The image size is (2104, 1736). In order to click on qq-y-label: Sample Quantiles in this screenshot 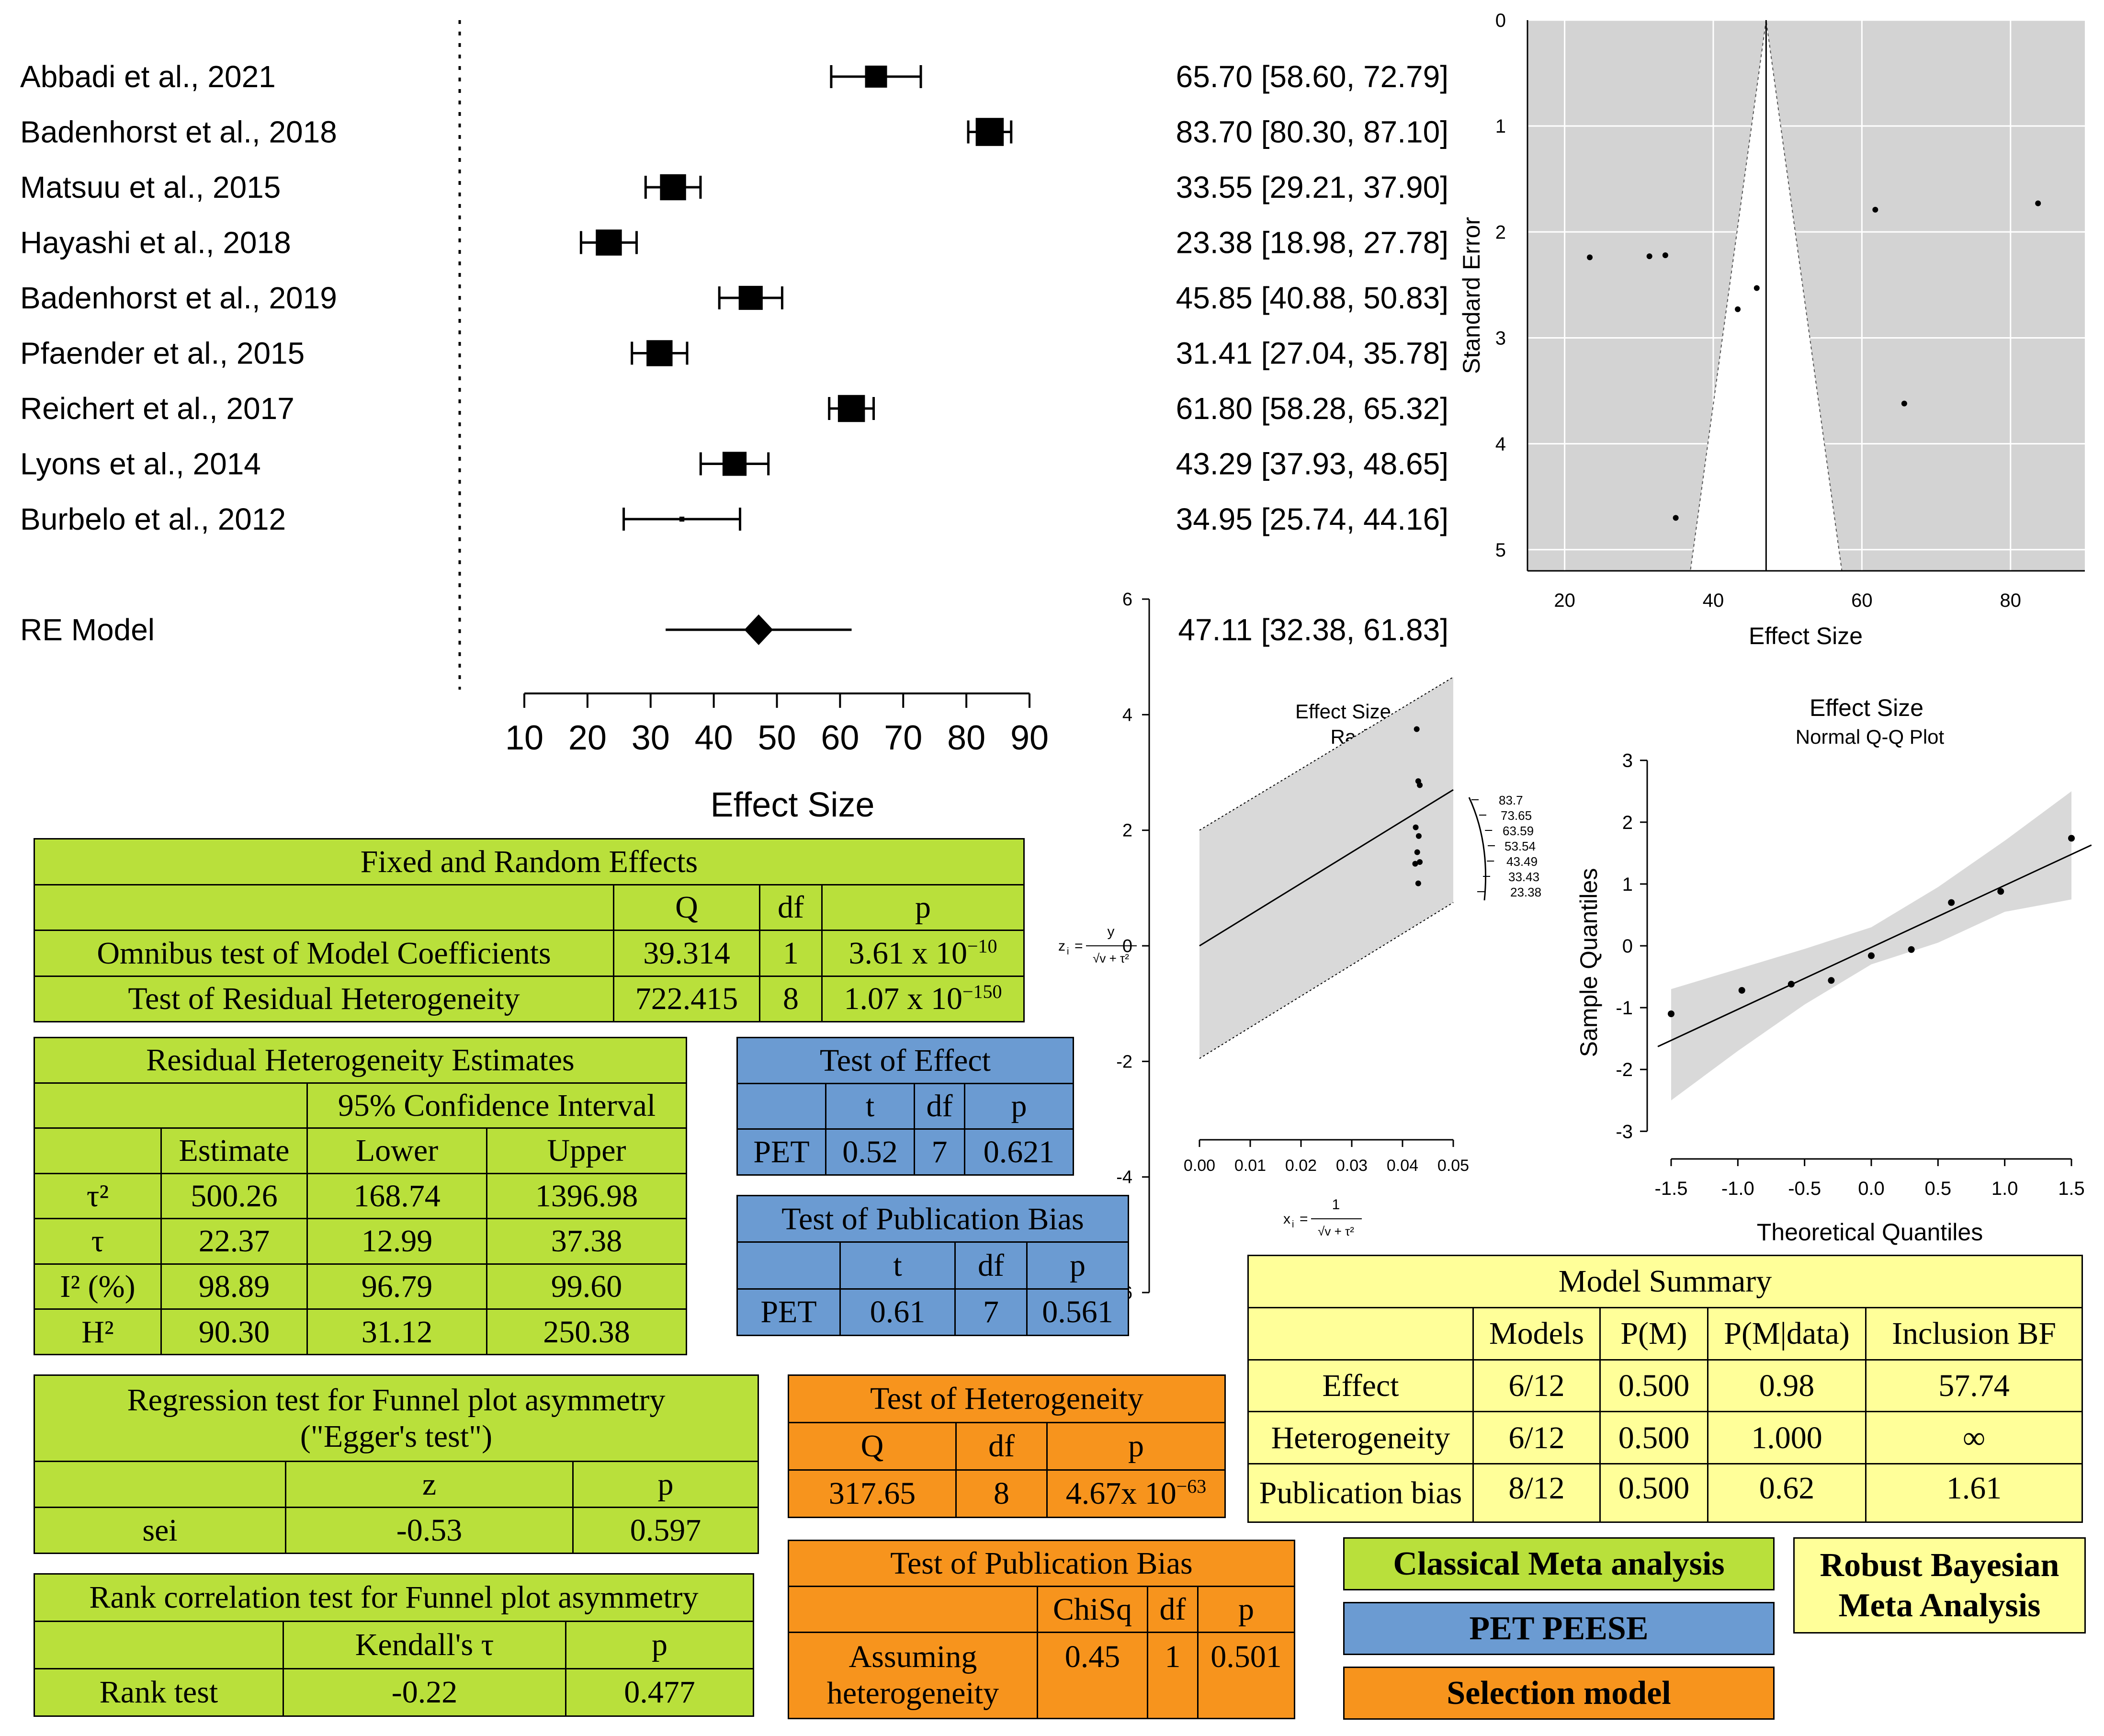, I will do `click(1588, 963)`.